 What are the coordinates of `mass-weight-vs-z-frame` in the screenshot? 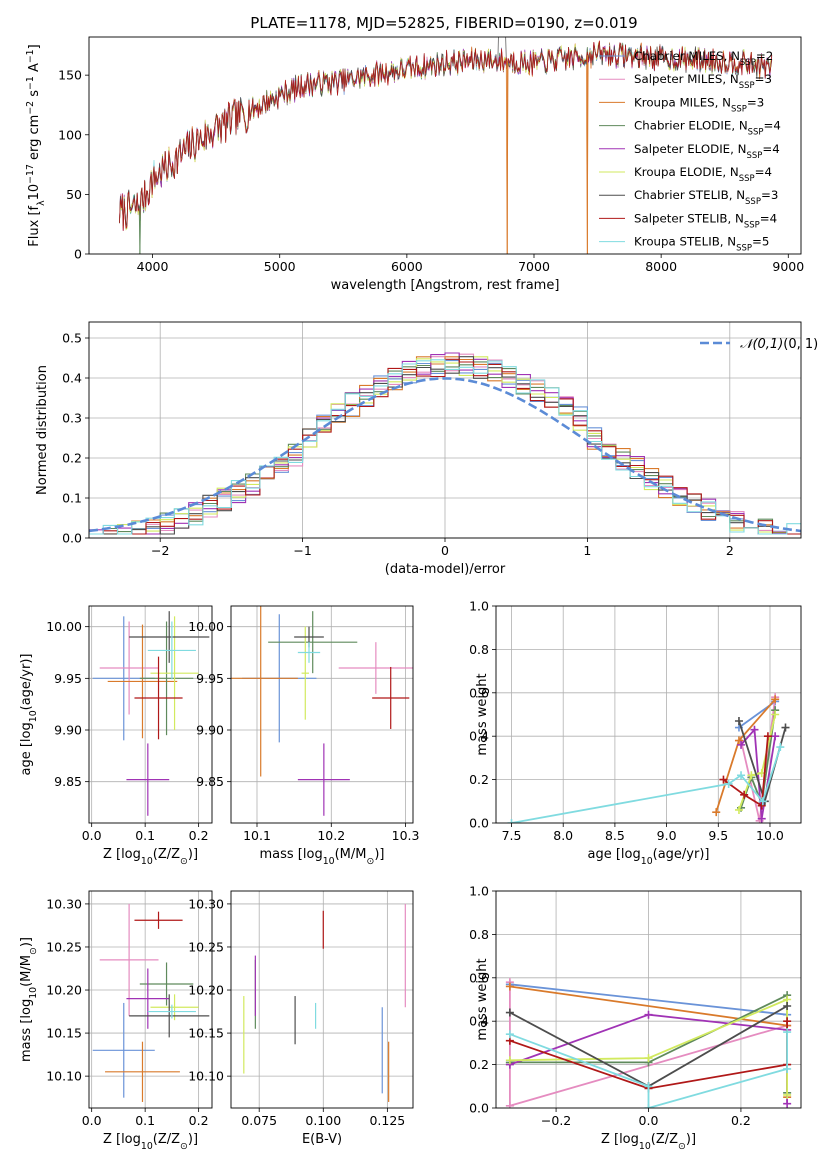 It's located at (648, 999).